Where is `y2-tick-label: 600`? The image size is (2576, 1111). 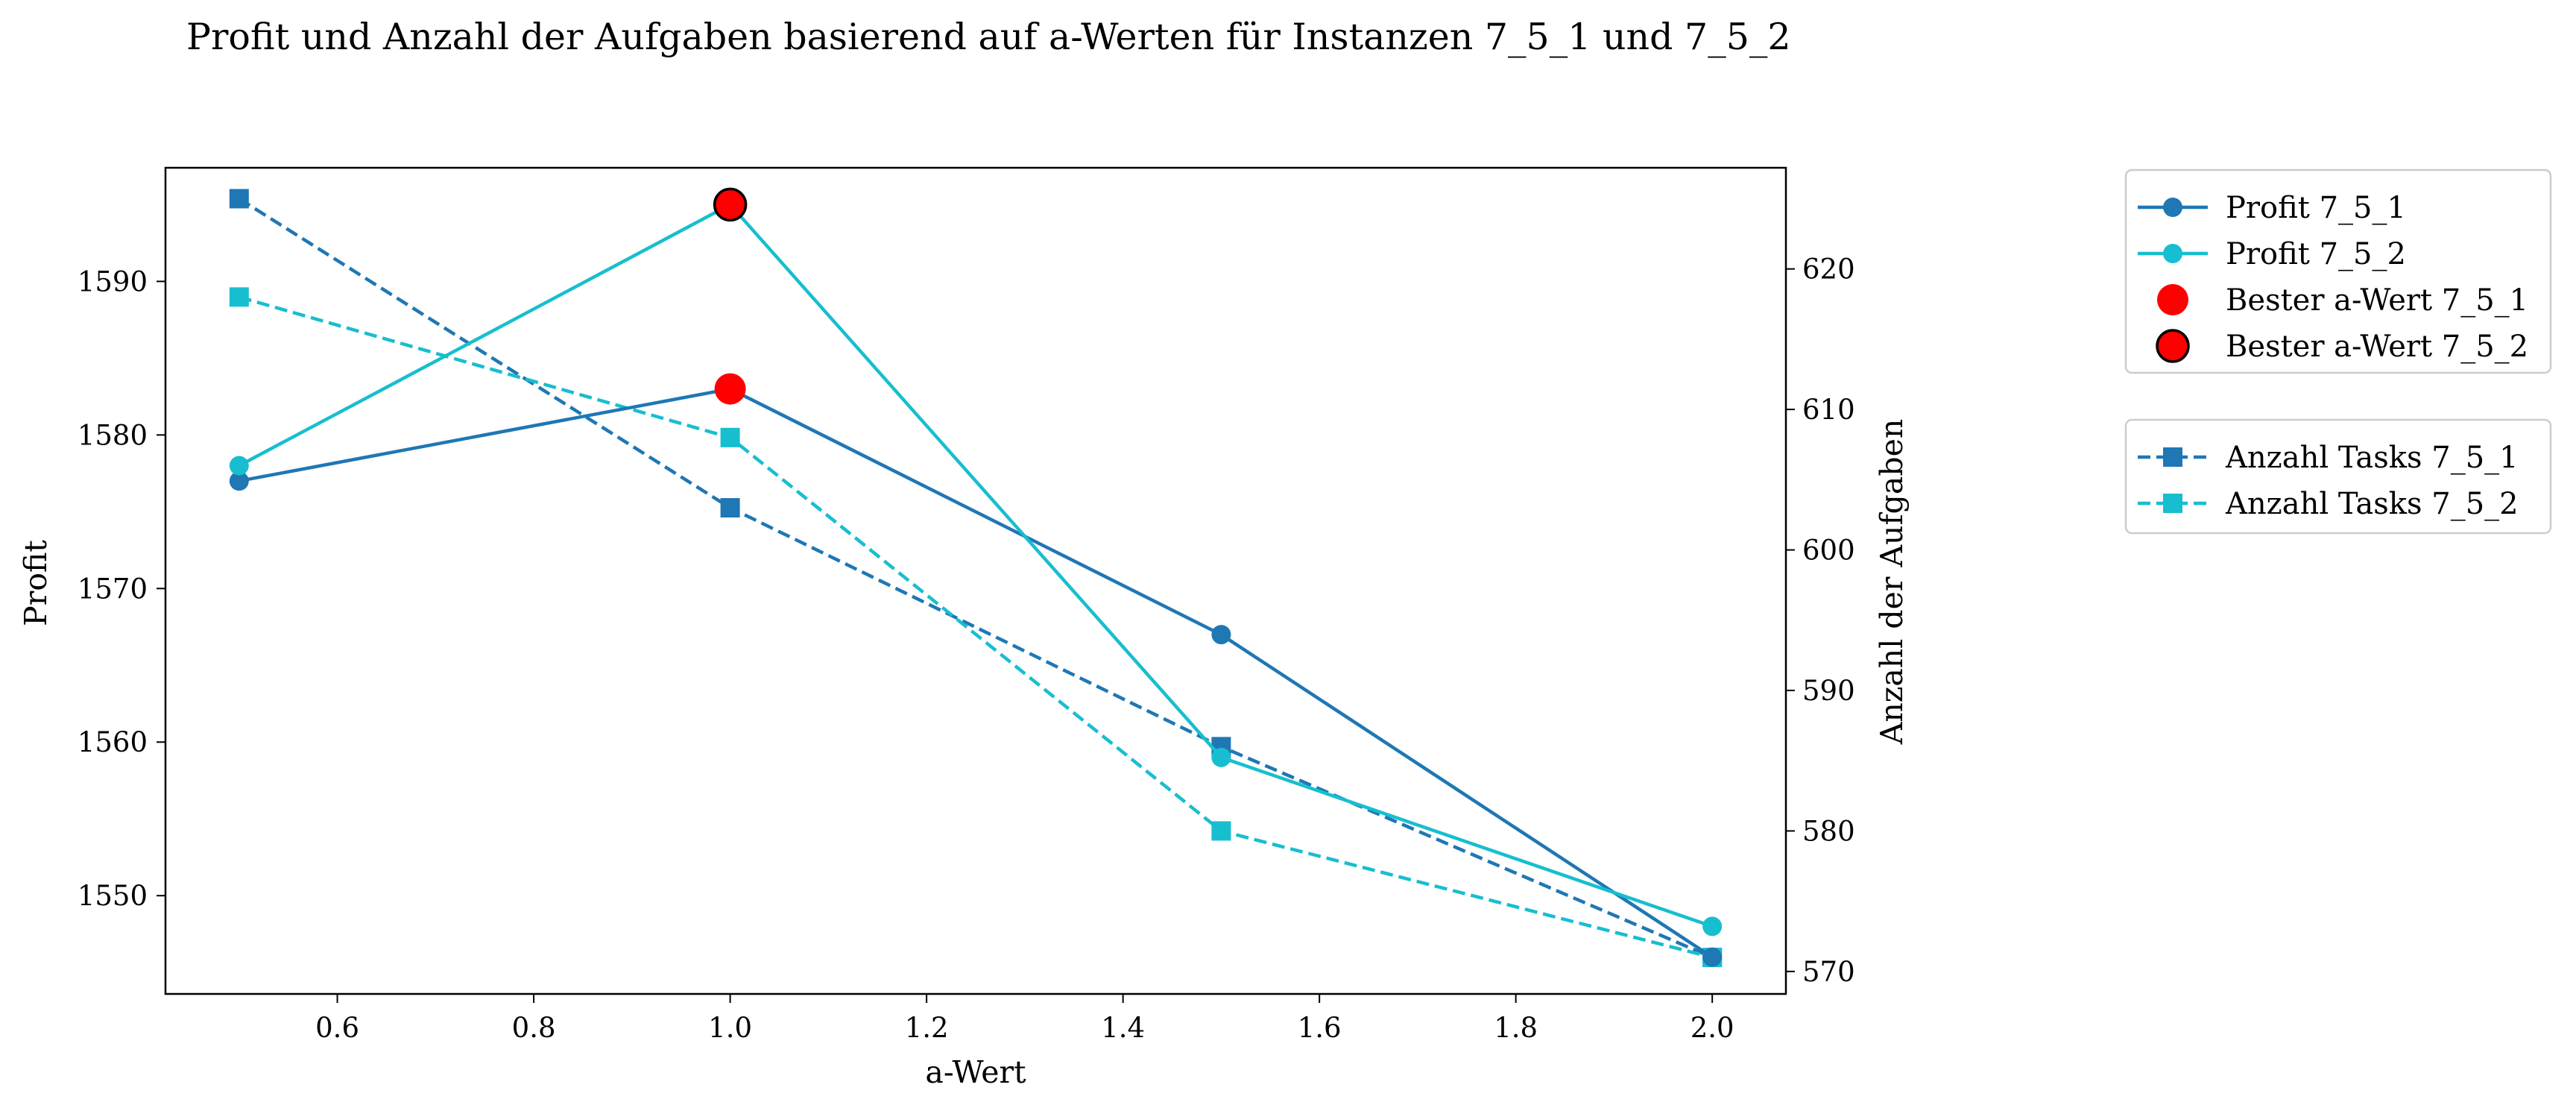
y2-tick-label: 600 is located at coordinates (1828, 551).